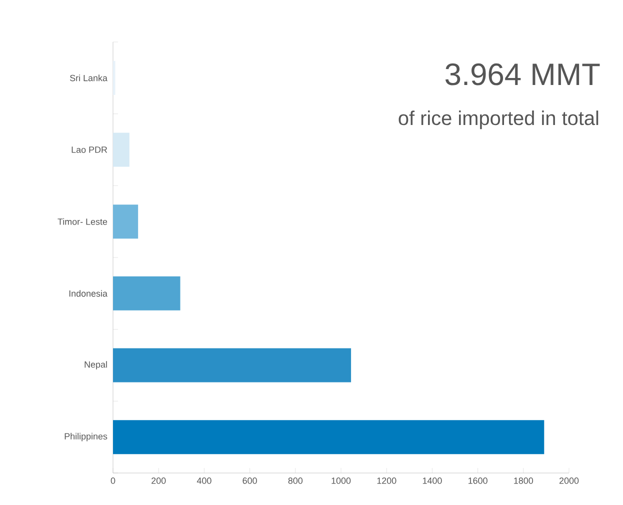 The image size is (623, 505). What do you see at coordinates (88, 293) in the screenshot?
I see `y-tick-label: Indonesia` at bounding box center [88, 293].